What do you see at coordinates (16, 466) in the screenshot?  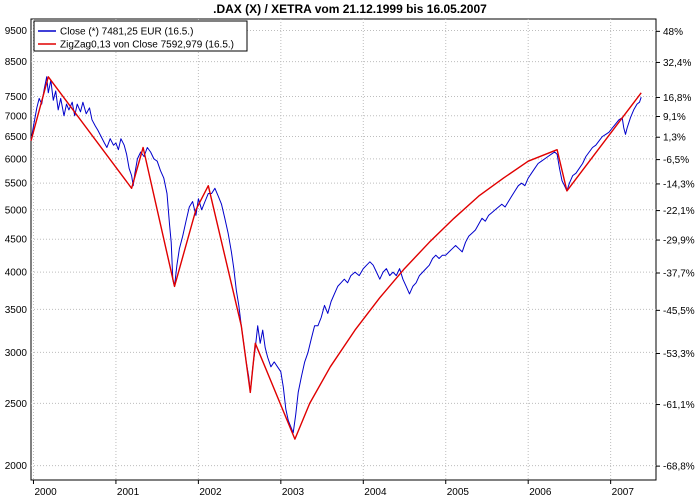 I see `y-tick-label: 2000` at bounding box center [16, 466].